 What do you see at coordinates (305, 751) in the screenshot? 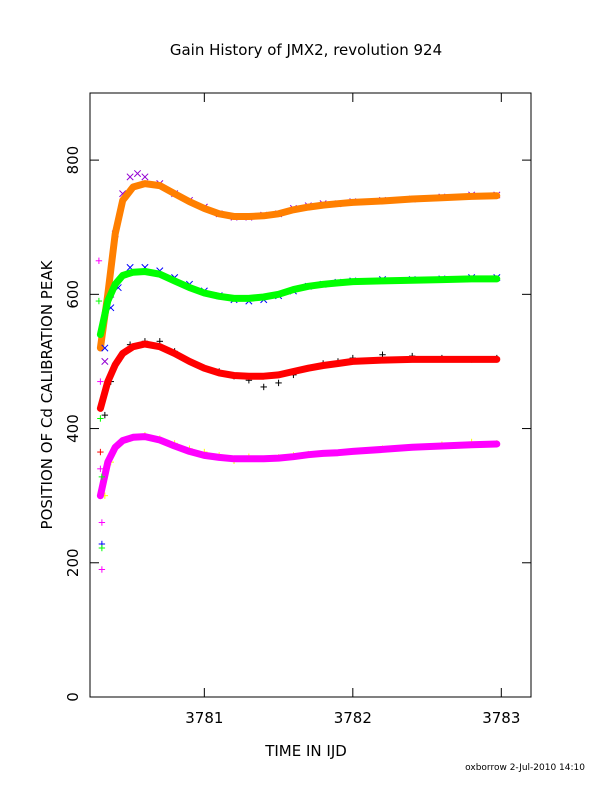
I see `x-axis-title: TIME IN IJD` at bounding box center [305, 751].